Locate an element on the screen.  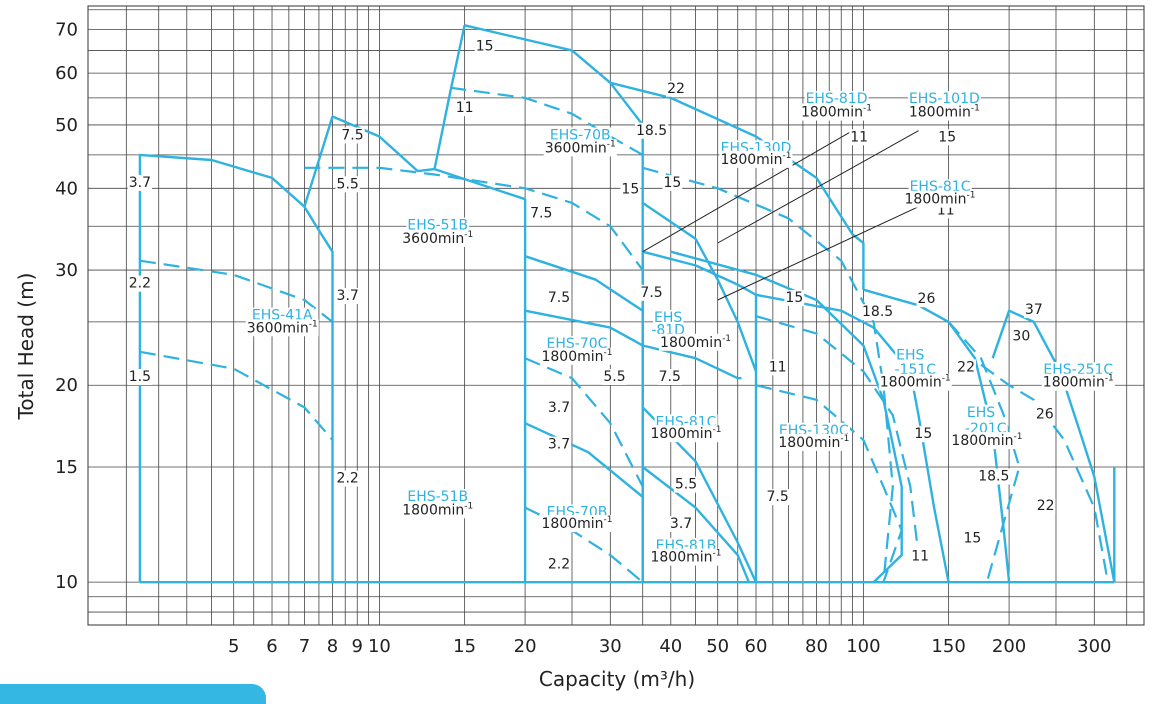
x-tick-label: 30 is located at coordinates (610, 646).